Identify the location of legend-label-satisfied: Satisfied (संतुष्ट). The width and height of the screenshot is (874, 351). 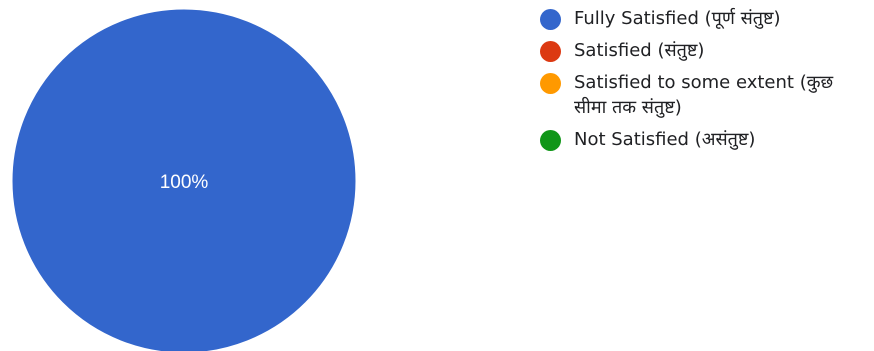
(639, 50).